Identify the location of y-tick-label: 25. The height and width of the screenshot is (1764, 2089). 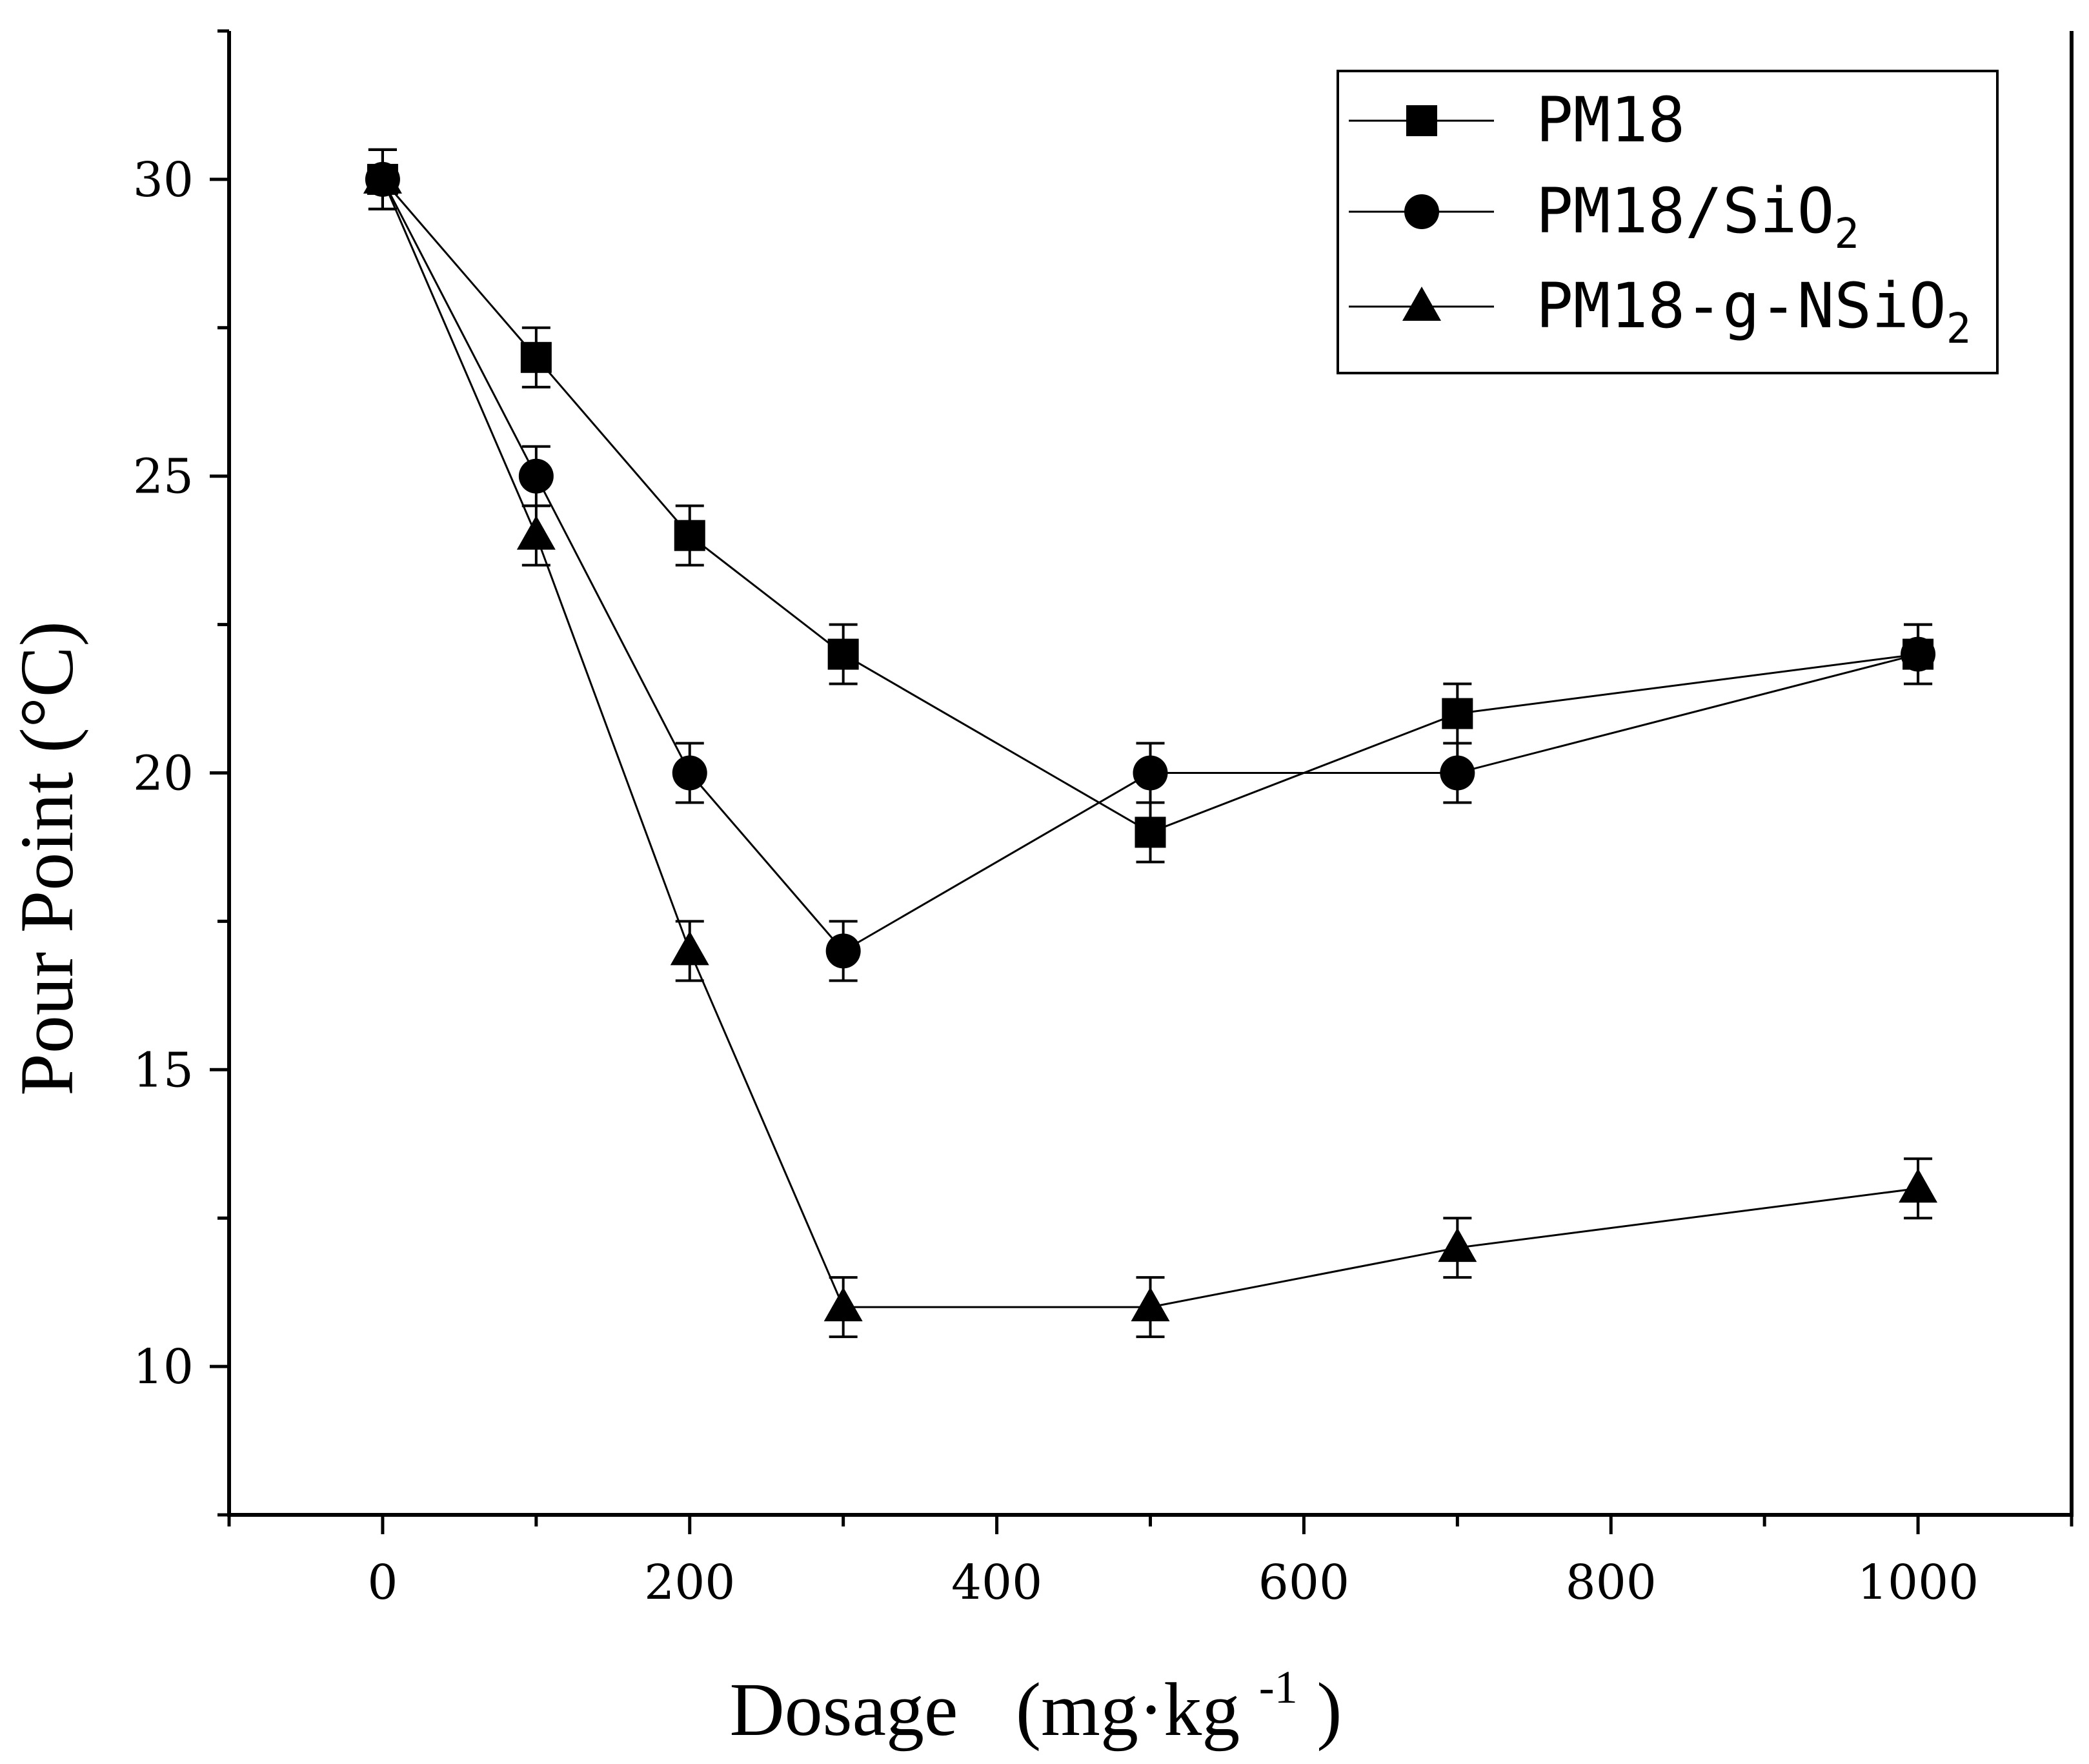
(163, 477).